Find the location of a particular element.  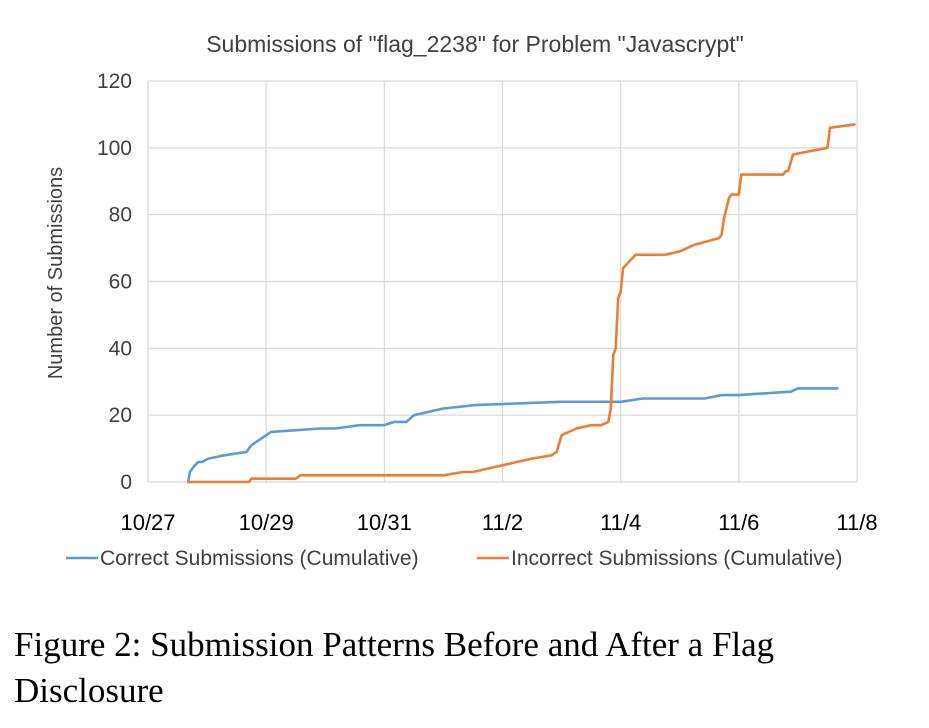

x-tick-label: 10/31 is located at coordinates (384, 522).